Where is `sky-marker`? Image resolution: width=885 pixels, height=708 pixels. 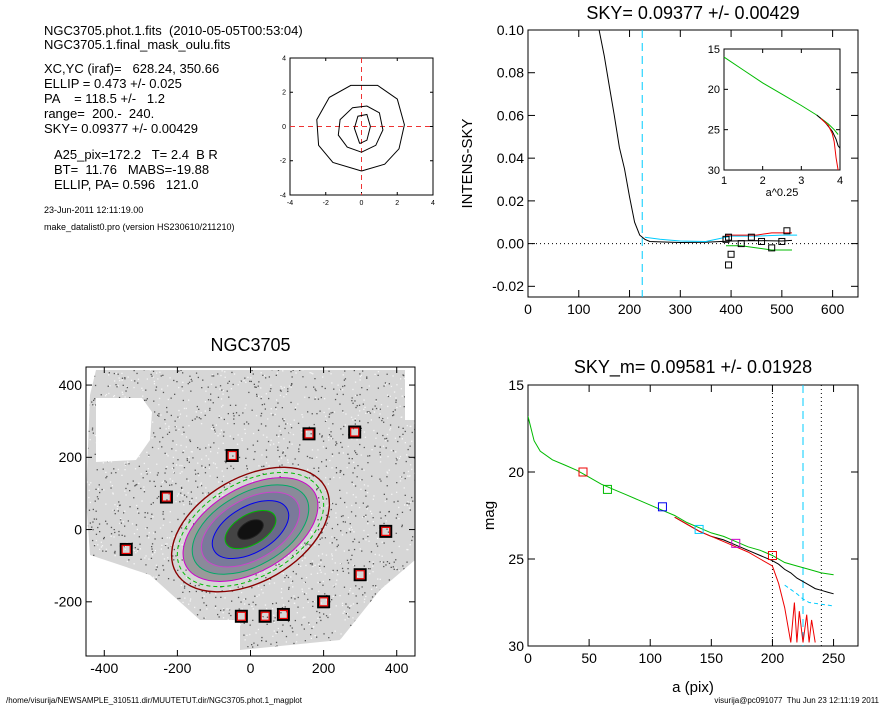
sky-marker is located at coordinates (729, 265).